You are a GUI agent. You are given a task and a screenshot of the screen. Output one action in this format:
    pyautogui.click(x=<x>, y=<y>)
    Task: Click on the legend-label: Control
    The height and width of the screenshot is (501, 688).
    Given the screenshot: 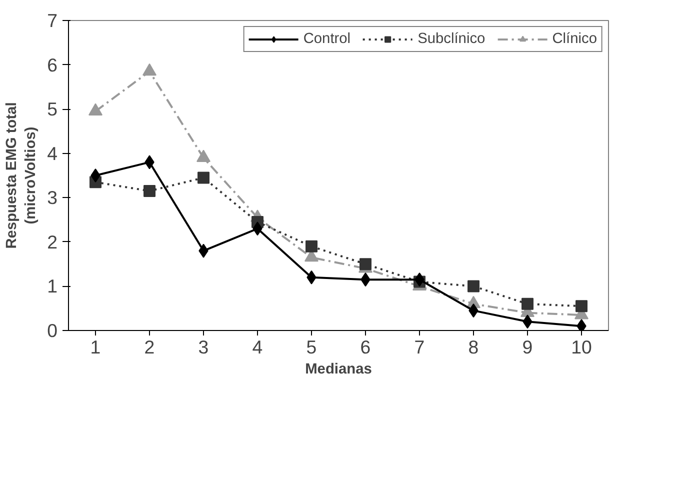 What is the action you would take?
    pyautogui.click(x=327, y=39)
    